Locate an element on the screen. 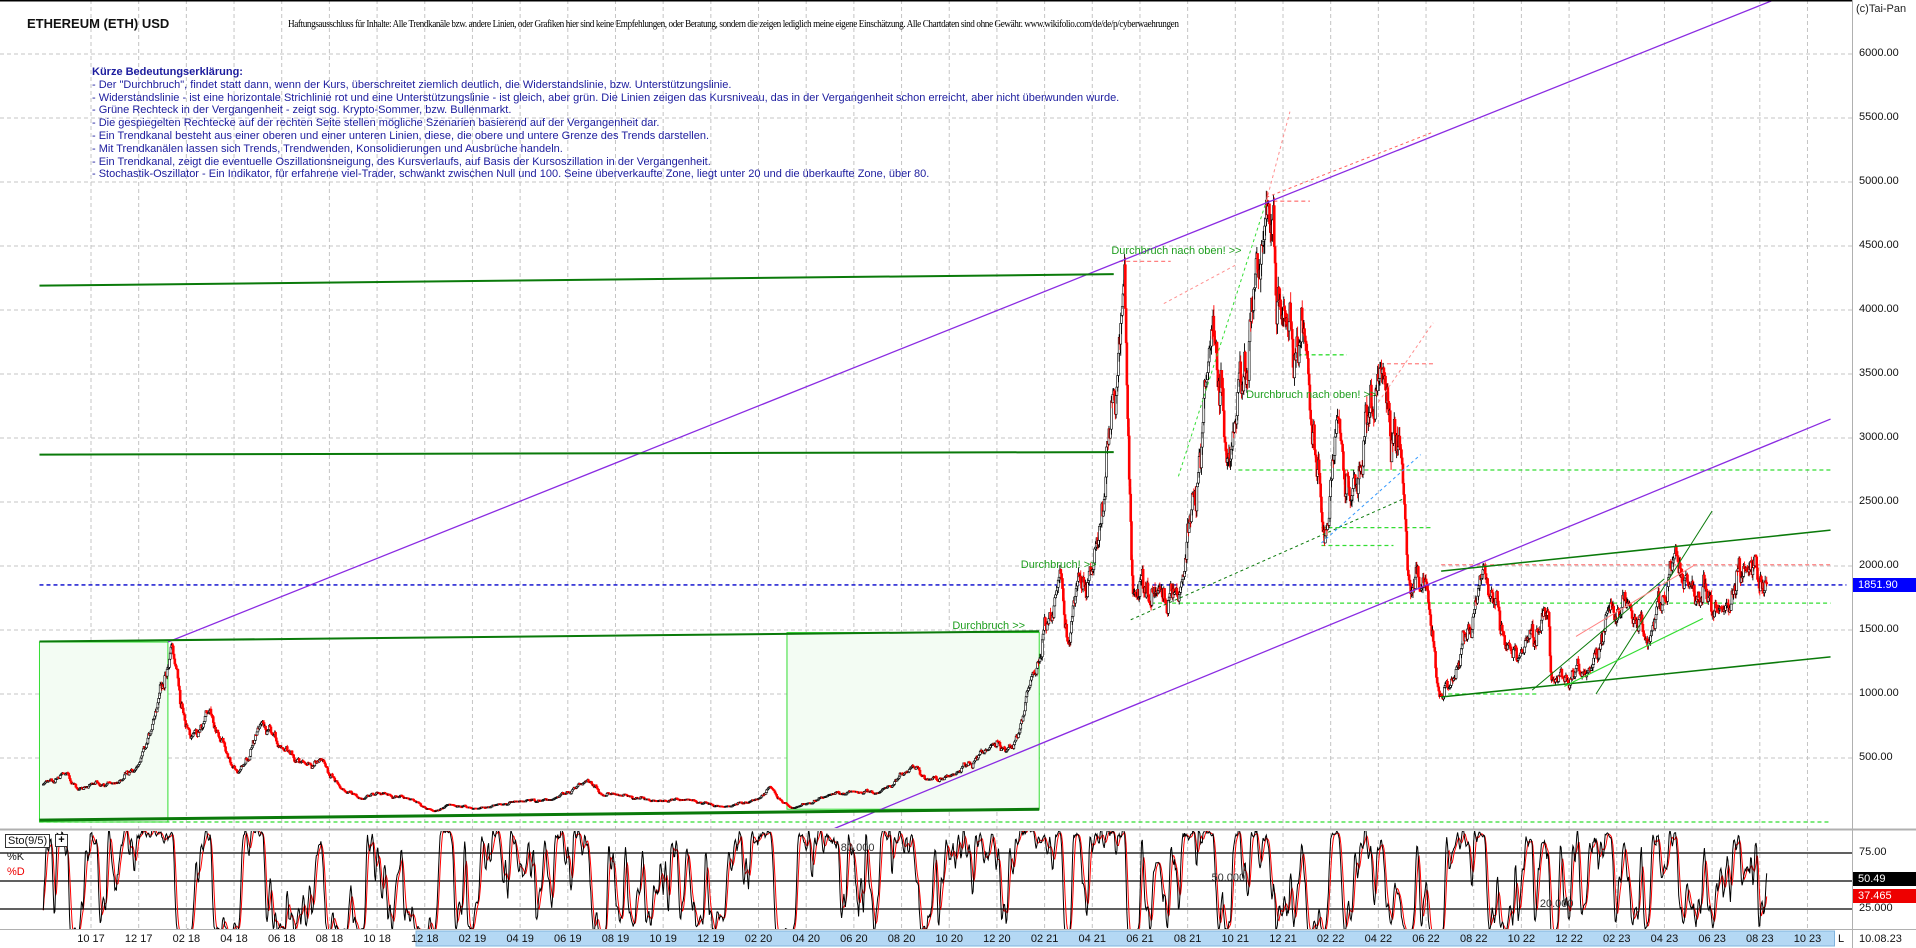 Image resolution: width=1916 pixels, height=948 pixels. x-tick-label: 04 21 is located at coordinates (1092, 939).